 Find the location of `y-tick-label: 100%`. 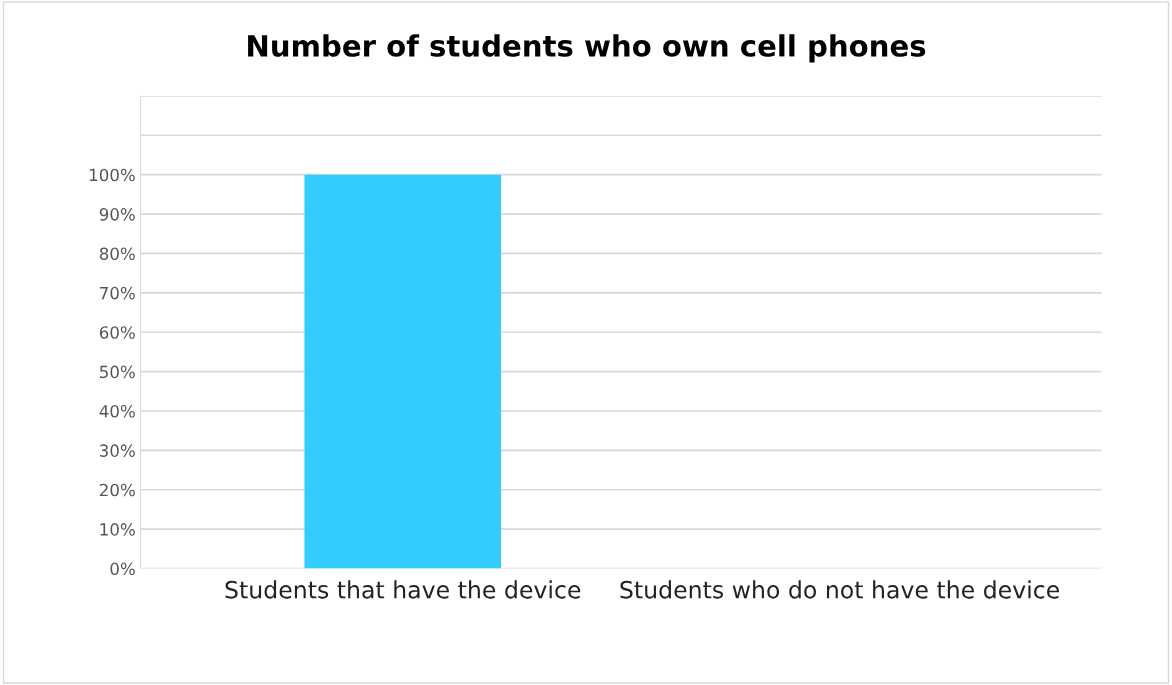

y-tick-label: 100% is located at coordinates (112, 175).